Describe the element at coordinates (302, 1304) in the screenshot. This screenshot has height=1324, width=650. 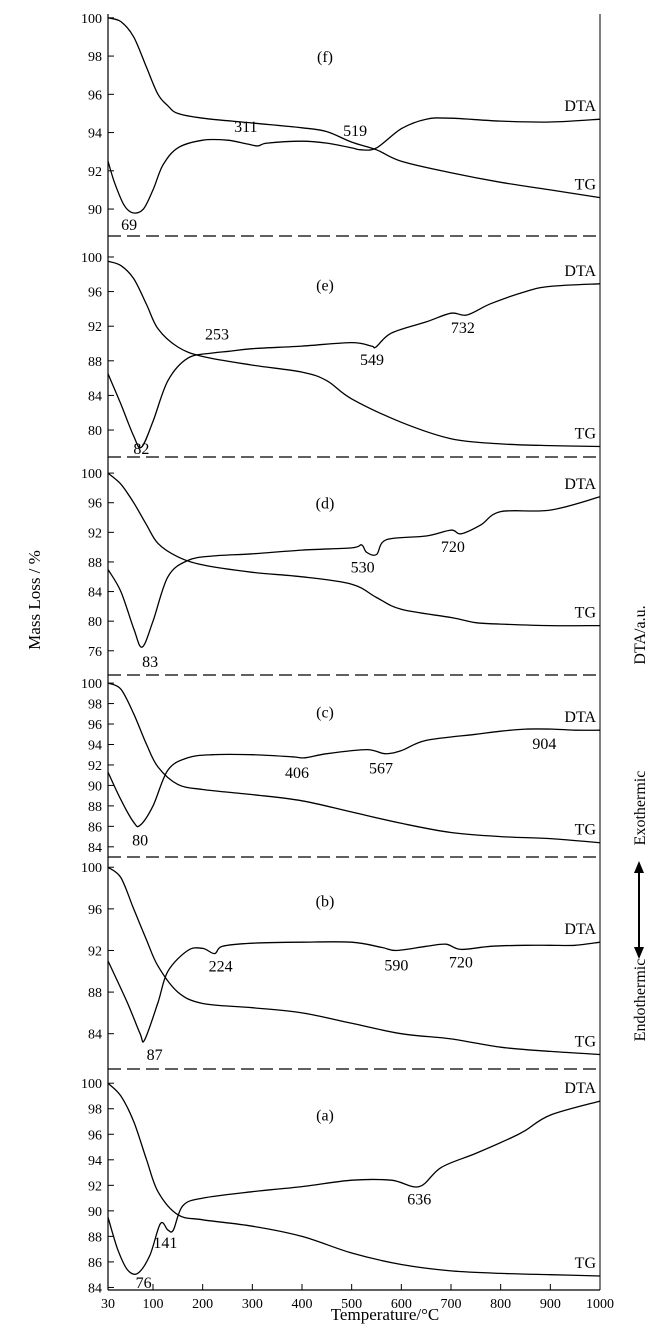
I see `x-tick-label: 400` at that location.